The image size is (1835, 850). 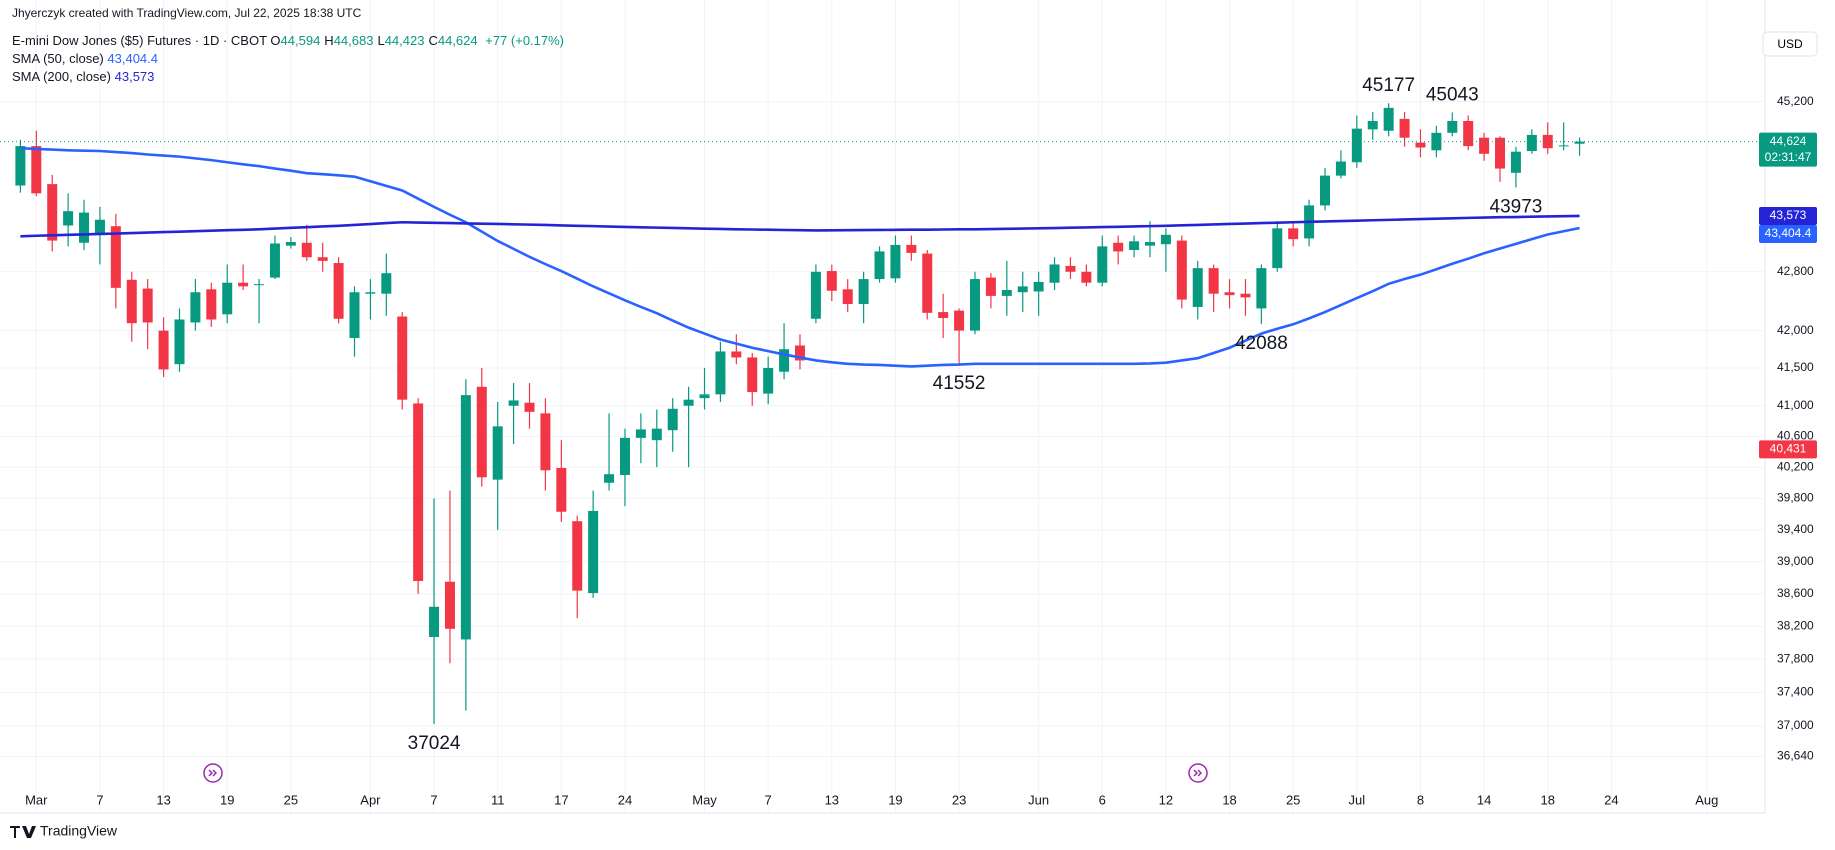 What do you see at coordinates (353, 40) in the screenshot?
I see `quote-value: 44,683` at bounding box center [353, 40].